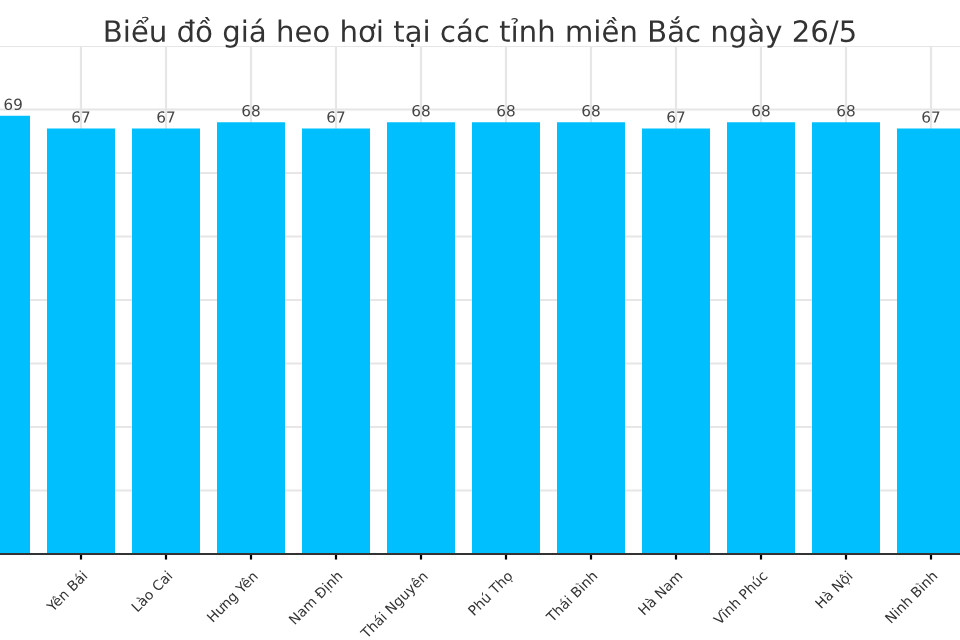 The width and height of the screenshot is (960, 640). Describe the element at coordinates (480, 32) in the screenshot. I see `chart-title: Biểu đồ giá heo hơi tại các tỉnh miền Bắc ngày 26/5` at that location.